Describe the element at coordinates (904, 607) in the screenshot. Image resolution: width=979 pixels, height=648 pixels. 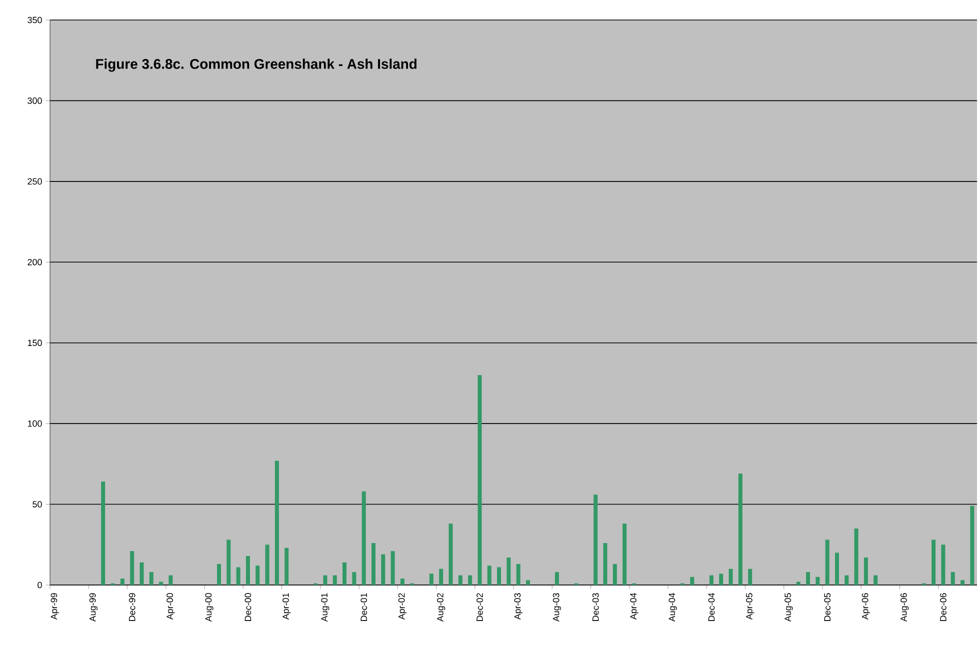
I see `x-tick-label: Aug-06` at that location.